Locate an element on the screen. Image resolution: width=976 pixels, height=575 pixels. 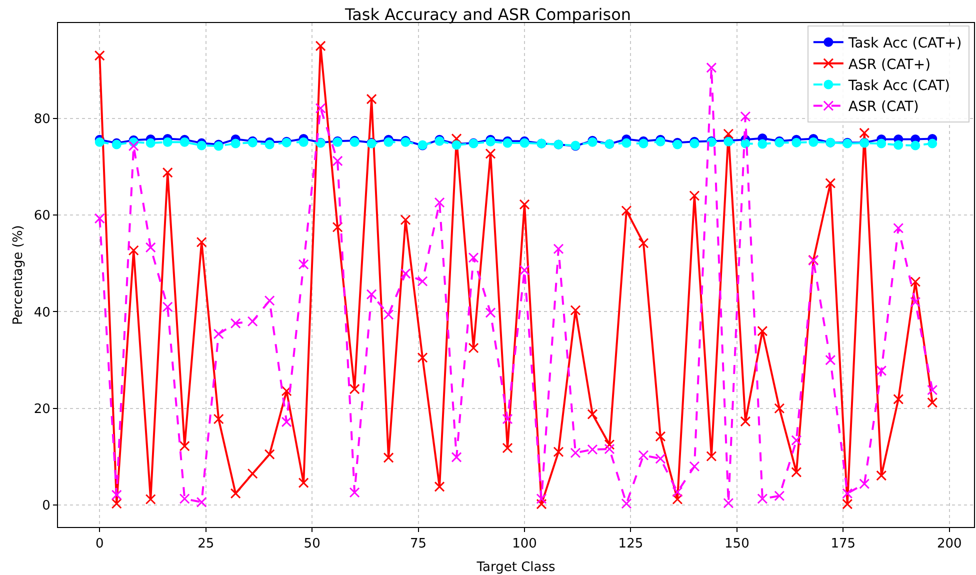
y-axis-title: Percentage (%) is located at coordinates (18, 275).